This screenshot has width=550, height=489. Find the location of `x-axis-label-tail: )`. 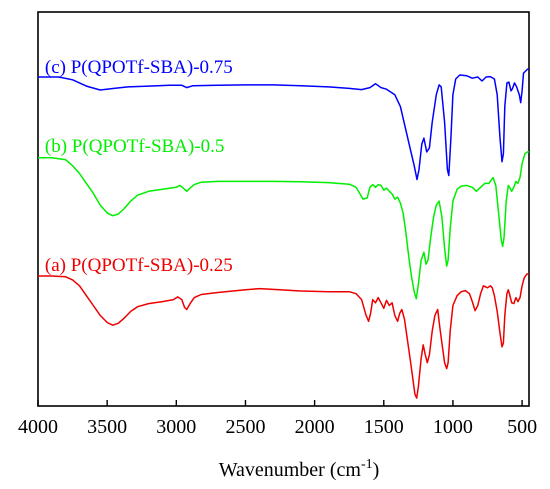

x-axis-label-tail: ) is located at coordinates (376, 470).